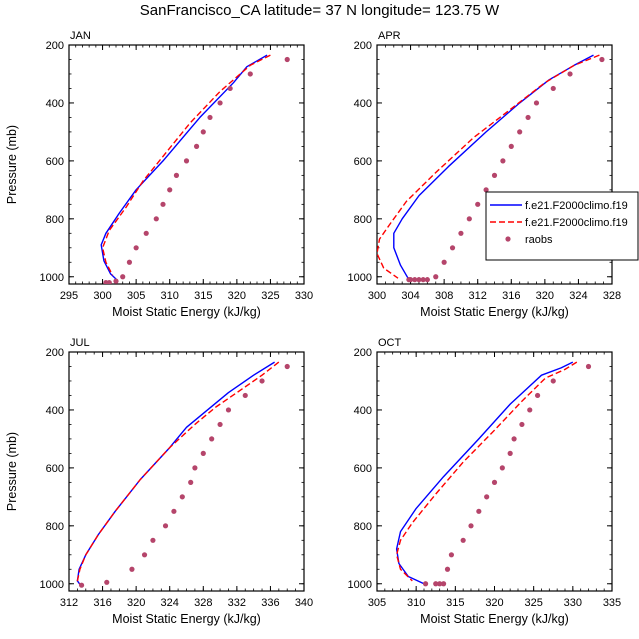  Describe the element at coordinates (80, 343) in the screenshot. I see `panel-title: JUL` at that location.